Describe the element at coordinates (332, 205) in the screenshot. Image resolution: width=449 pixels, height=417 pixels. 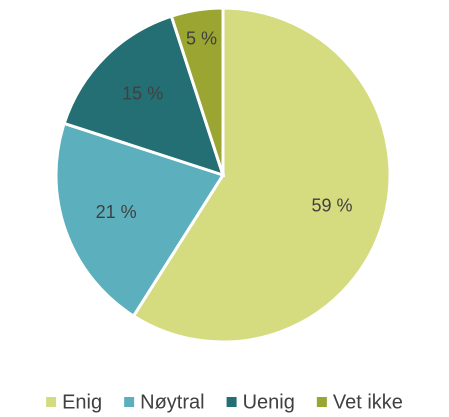
I see `data-label: 59 %` at that location.